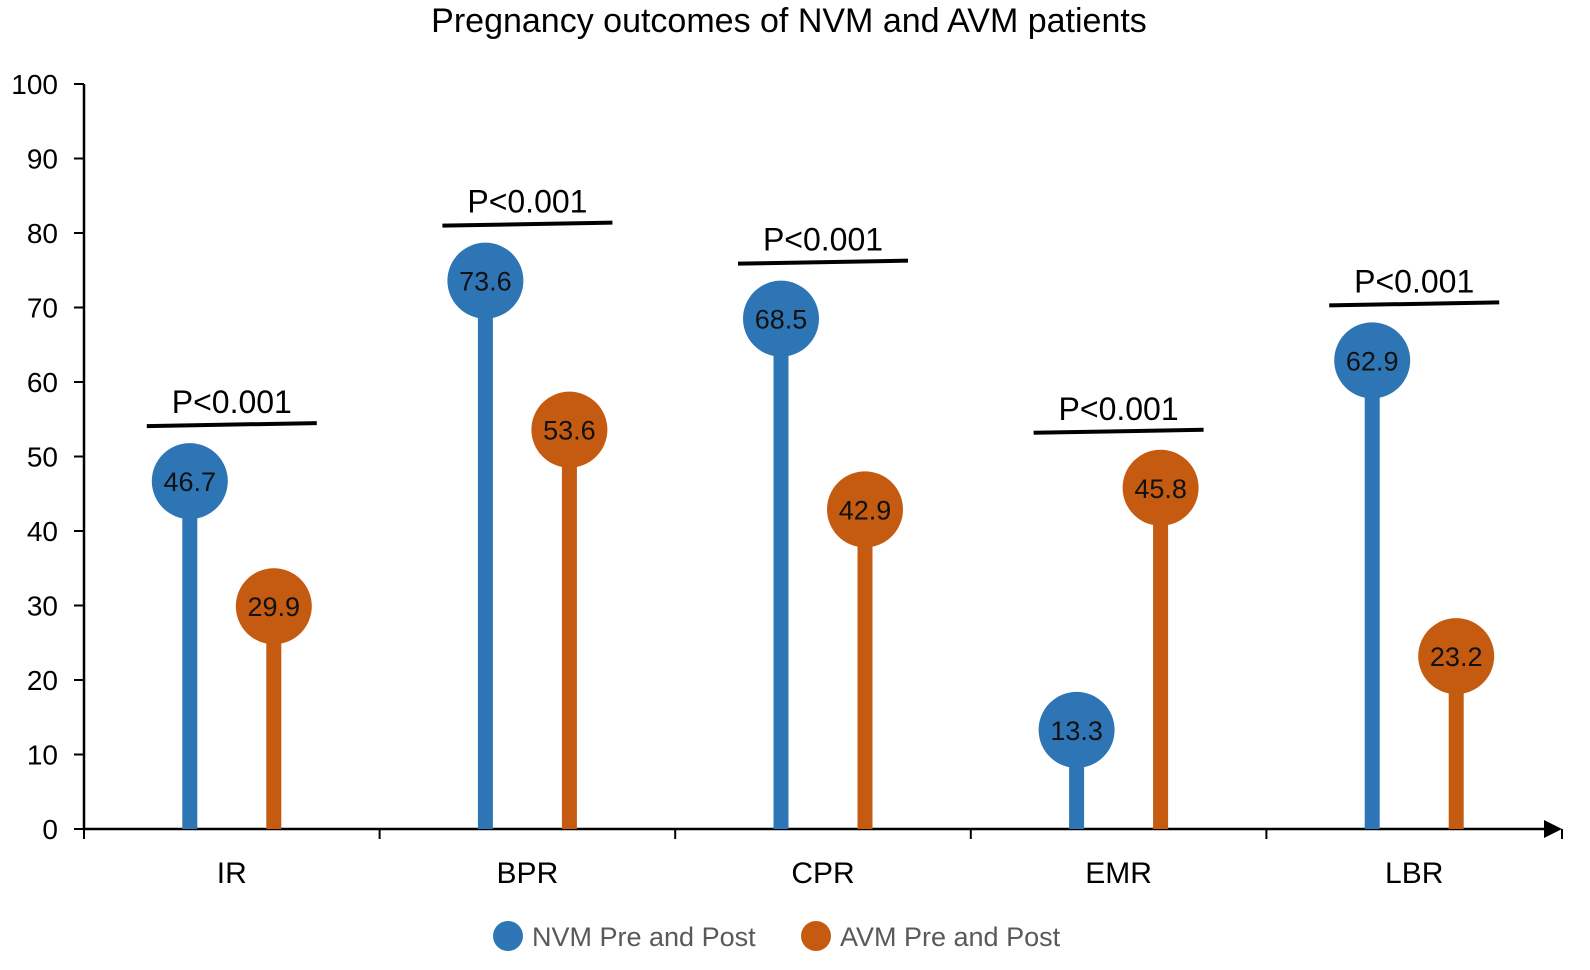 The image size is (1590, 970). I want to click on legend-label: NVM Pre and Post, so click(644, 937).